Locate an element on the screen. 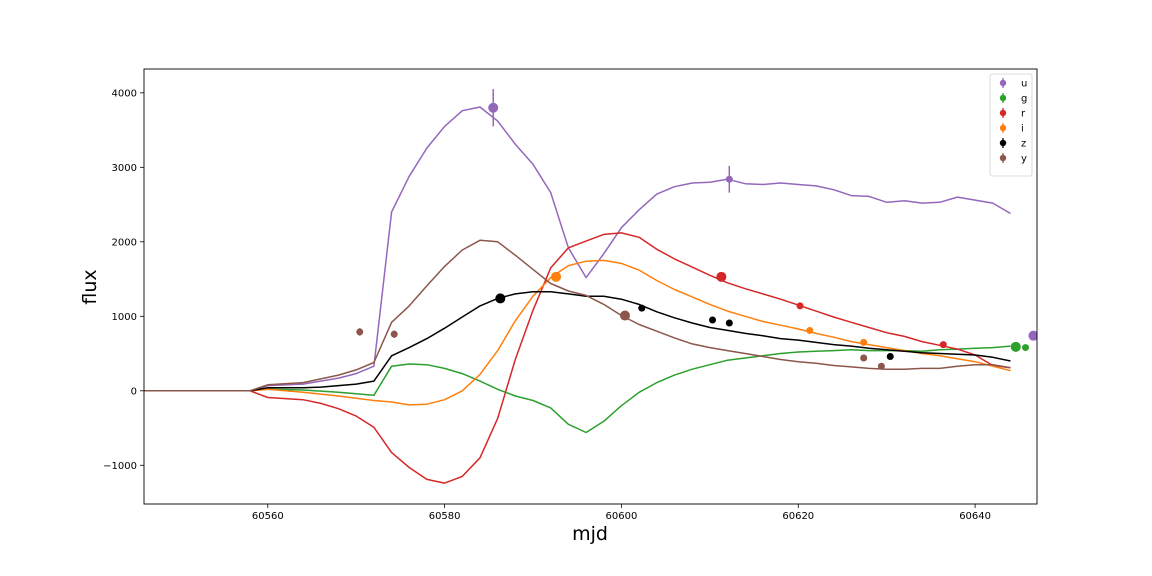  series-line-g is located at coordinates (577, 389).